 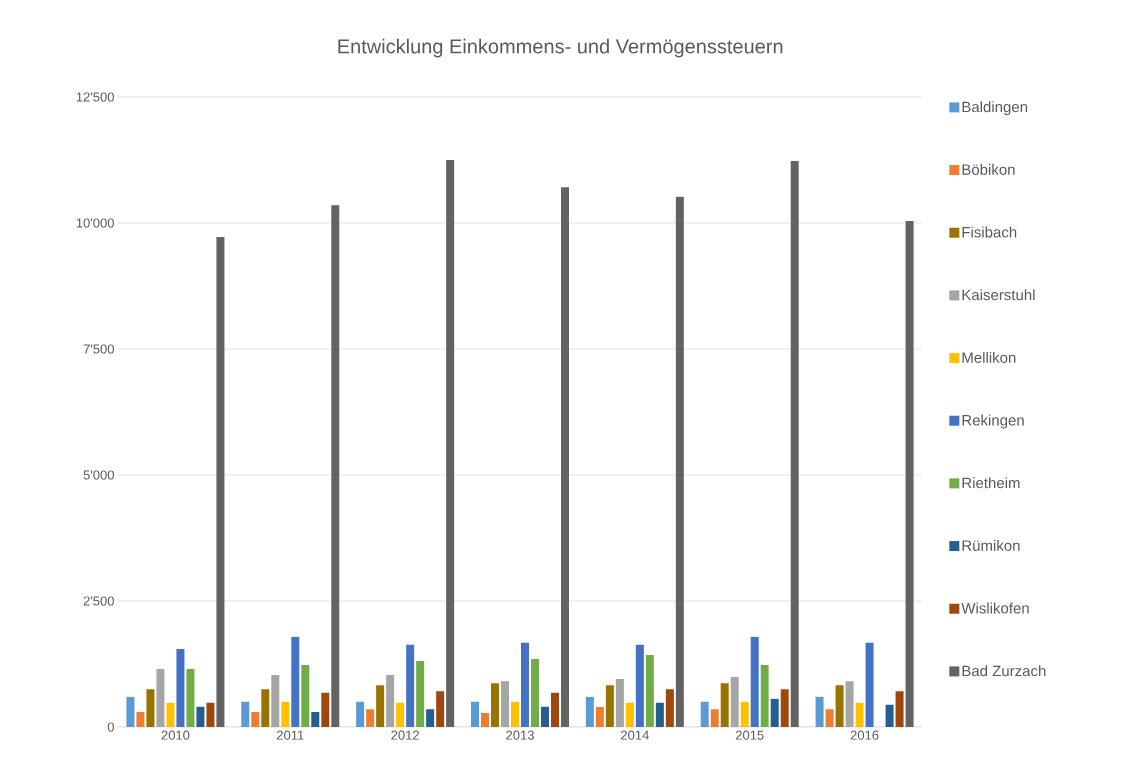 What do you see at coordinates (560, 48) in the screenshot?
I see `chart-title: Entwicklung Einkommens- und Vermögenssteuern` at bounding box center [560, 48].